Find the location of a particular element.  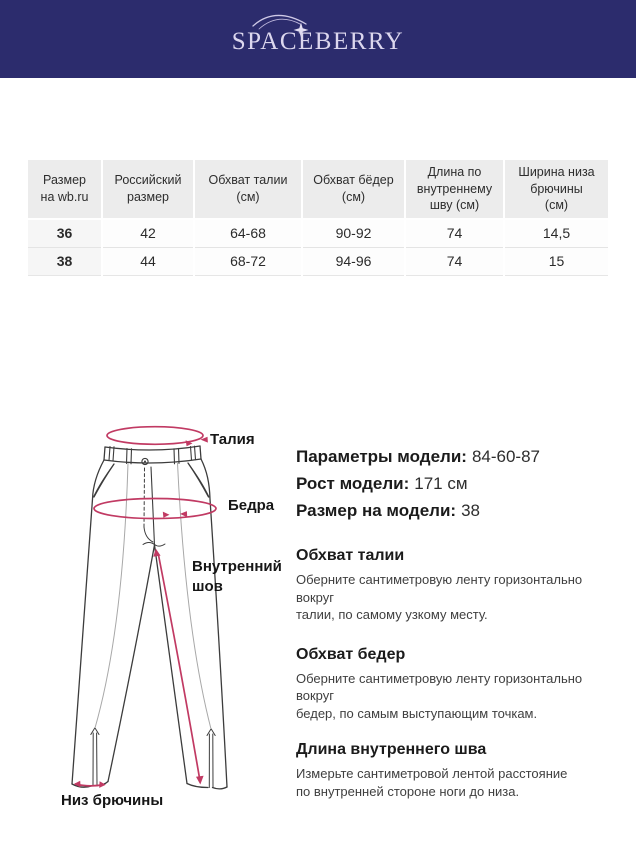

cell-size: 38 is located at coordinates (65, 260).